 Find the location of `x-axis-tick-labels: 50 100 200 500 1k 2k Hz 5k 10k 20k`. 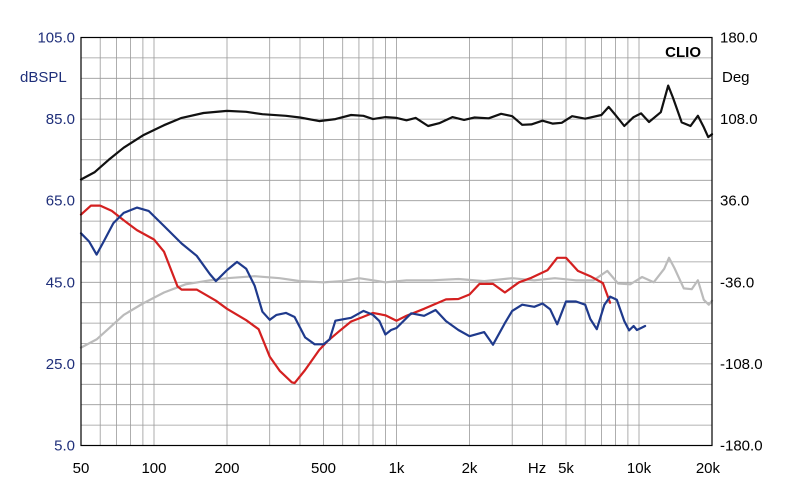

x-axis-tick-labels: 50 100 200 500 1k 2k Hz 5k 10k 20k is located at coordinates (397, 468).